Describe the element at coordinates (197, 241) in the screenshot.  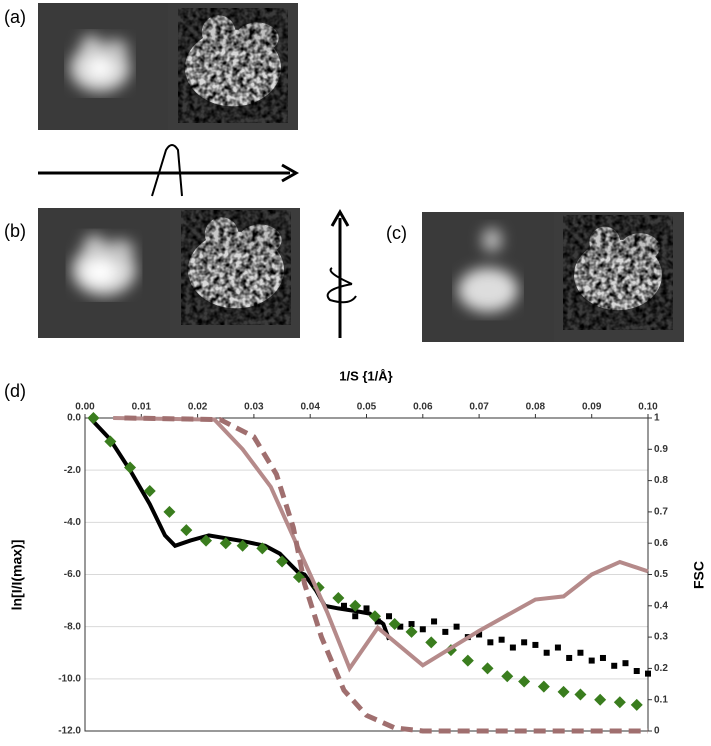
I see `rotation-arrows` at that location.